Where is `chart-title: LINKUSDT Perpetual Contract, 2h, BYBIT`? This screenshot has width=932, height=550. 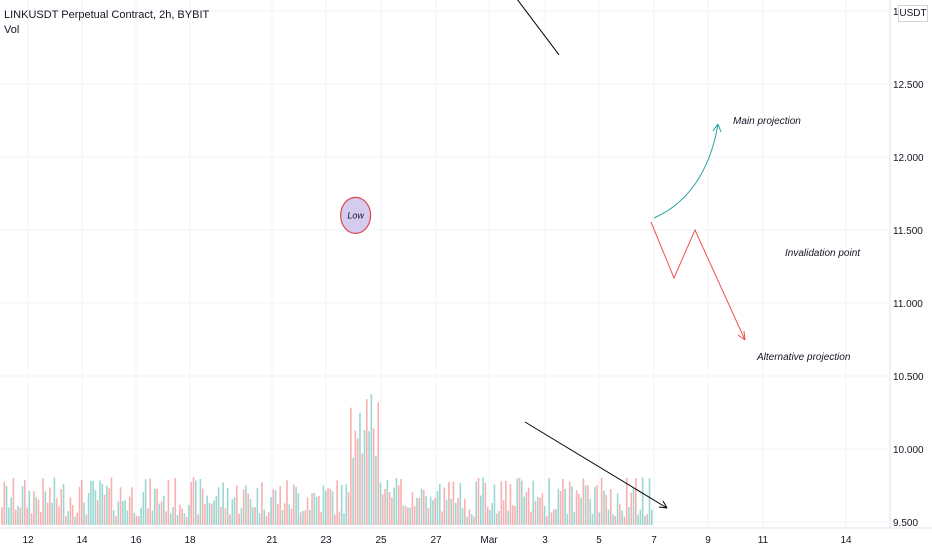
chart-title: LINKUSDT Perpetual Contract, 2h, BYBIT is located at coordinates (107, 15).